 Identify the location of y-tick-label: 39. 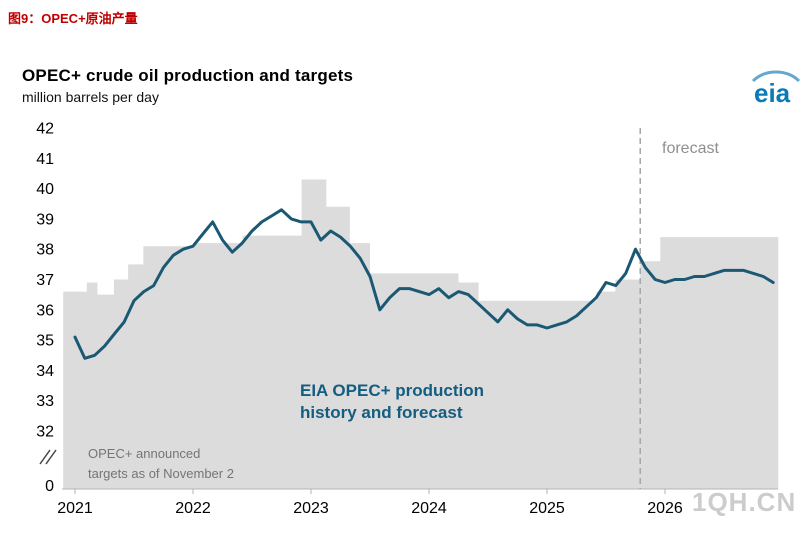
(45, 219).